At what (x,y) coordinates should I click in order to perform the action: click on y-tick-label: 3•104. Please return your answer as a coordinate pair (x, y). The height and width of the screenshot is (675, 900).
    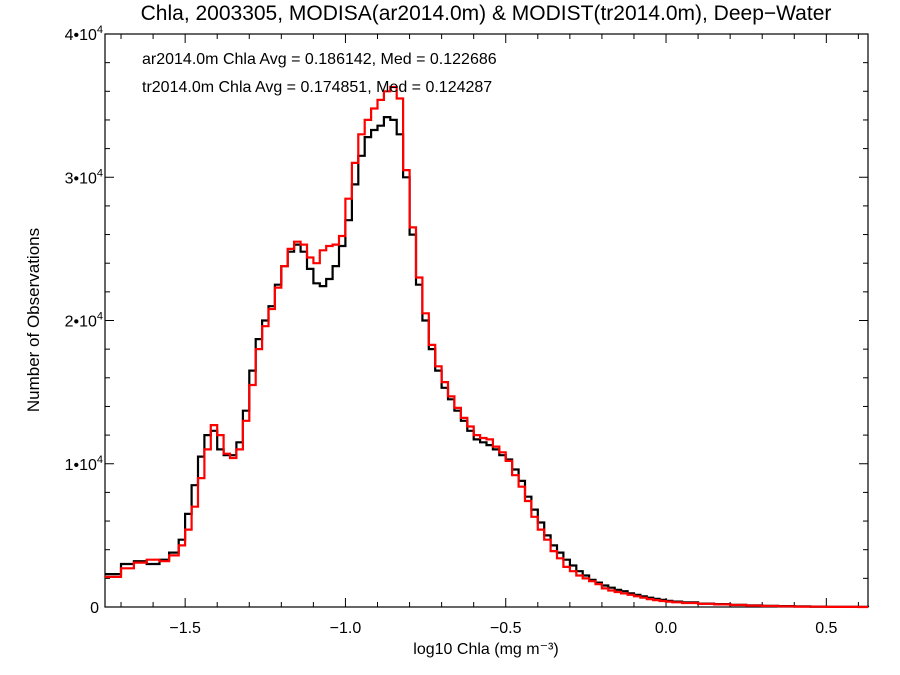
    Looking at the image, I should click on (84, 177).